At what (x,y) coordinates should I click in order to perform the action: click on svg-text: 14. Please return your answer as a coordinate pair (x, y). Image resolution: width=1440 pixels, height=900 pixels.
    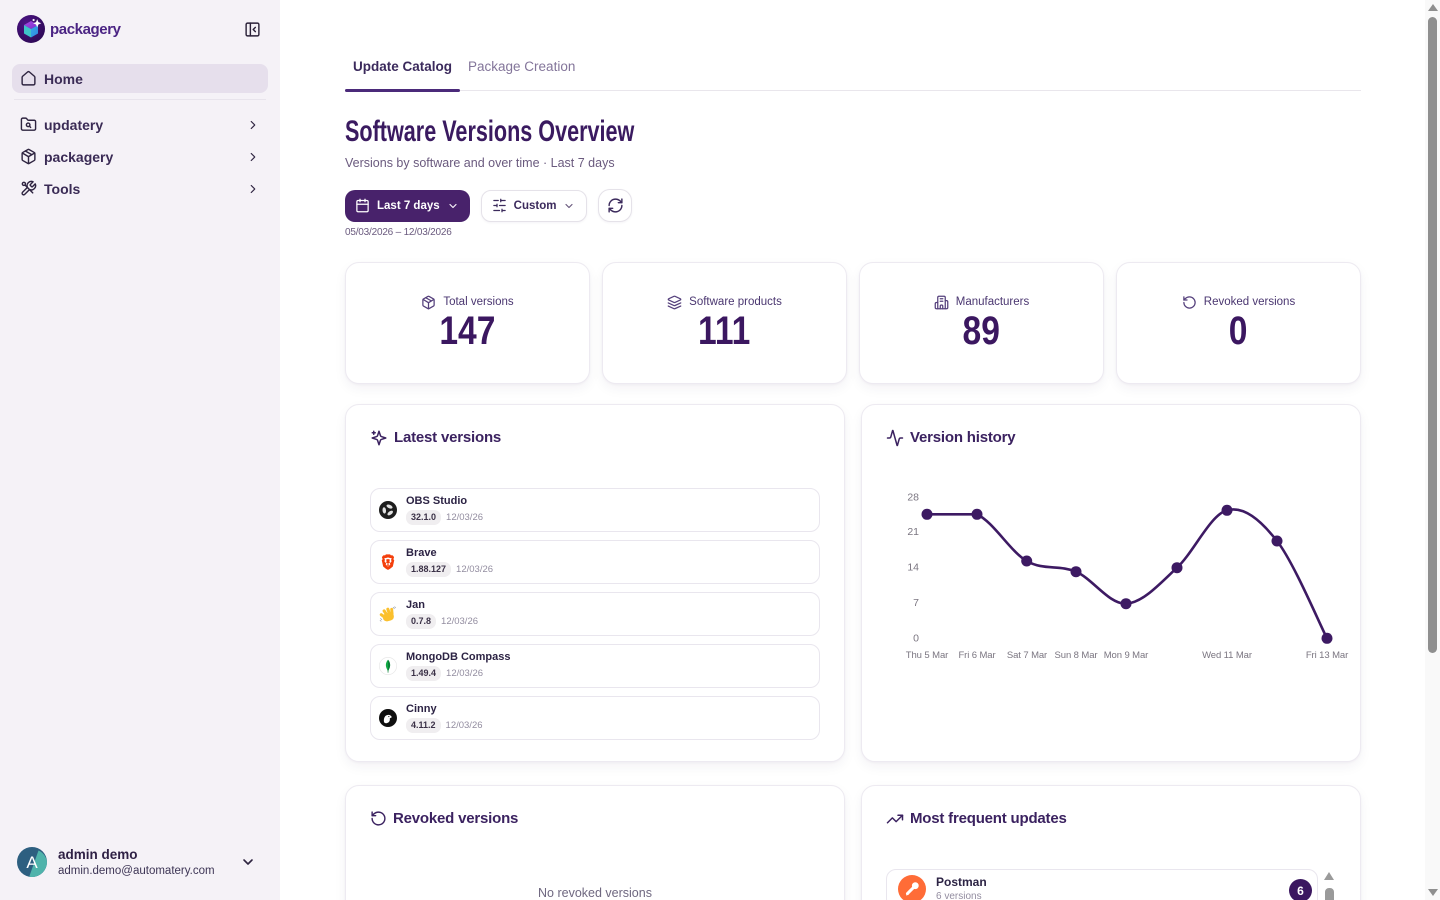
    Looking at the image, I should click on (913, 567).